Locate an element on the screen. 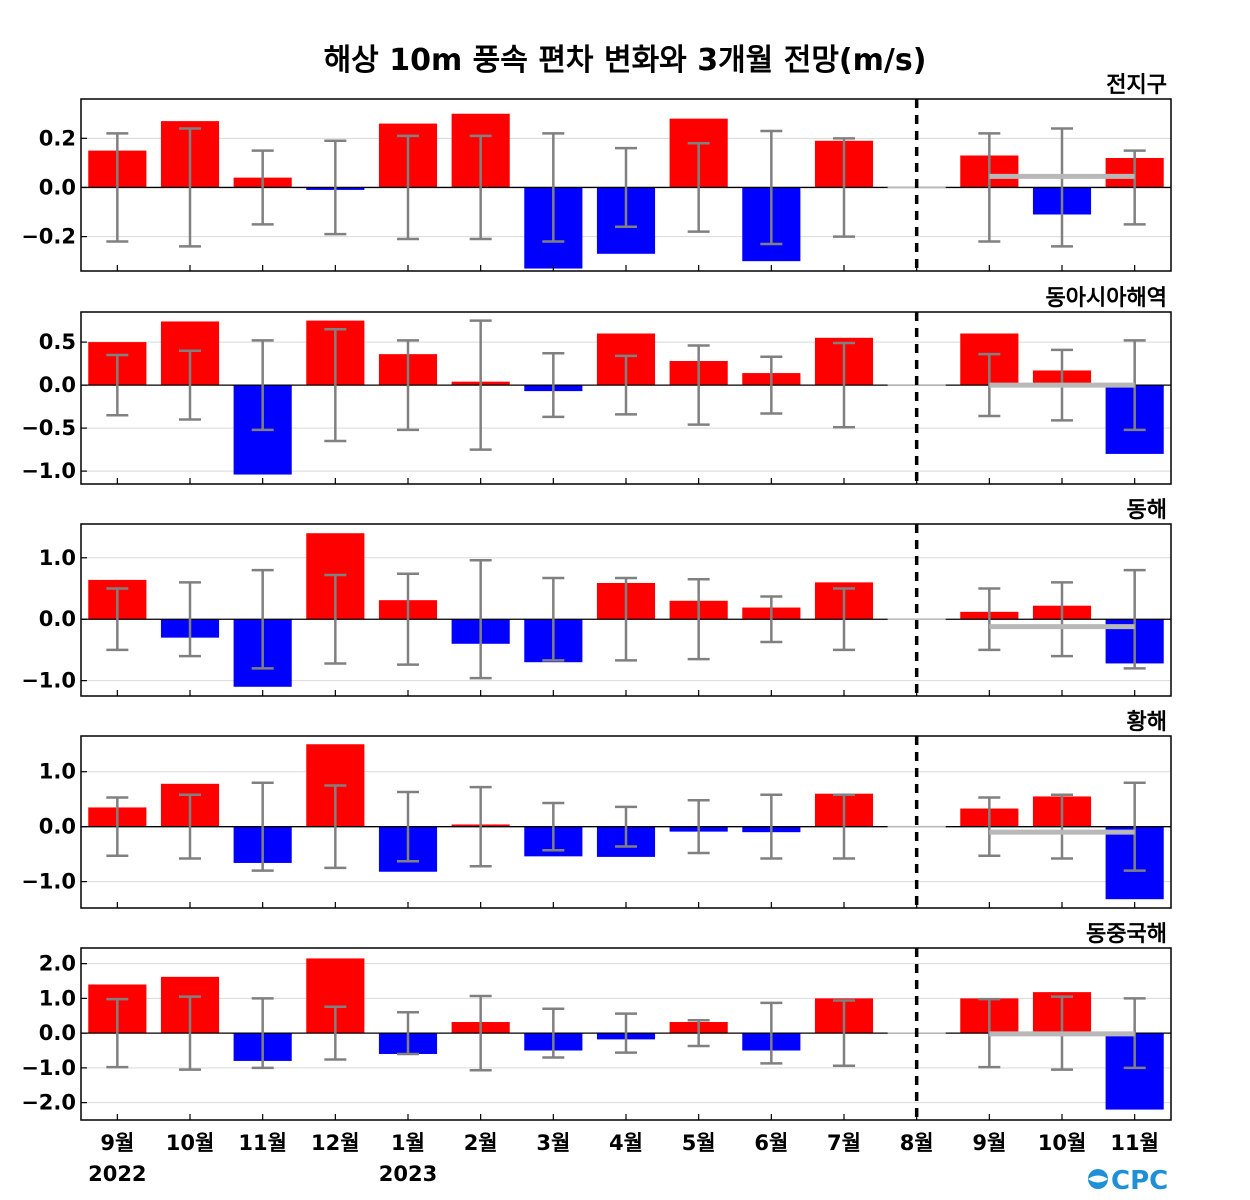 This screenshot has height=1200, width=1250. cpc-logo-text: CPC is located at coordinates (1139, 1181).